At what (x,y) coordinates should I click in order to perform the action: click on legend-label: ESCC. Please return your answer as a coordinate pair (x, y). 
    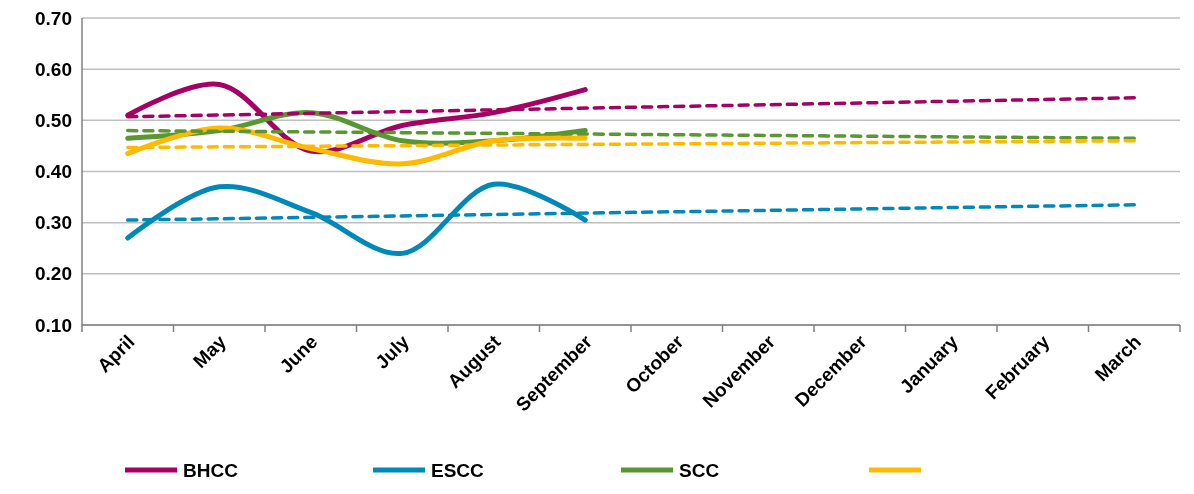
    Looking at the image, I should click on (458, 470).